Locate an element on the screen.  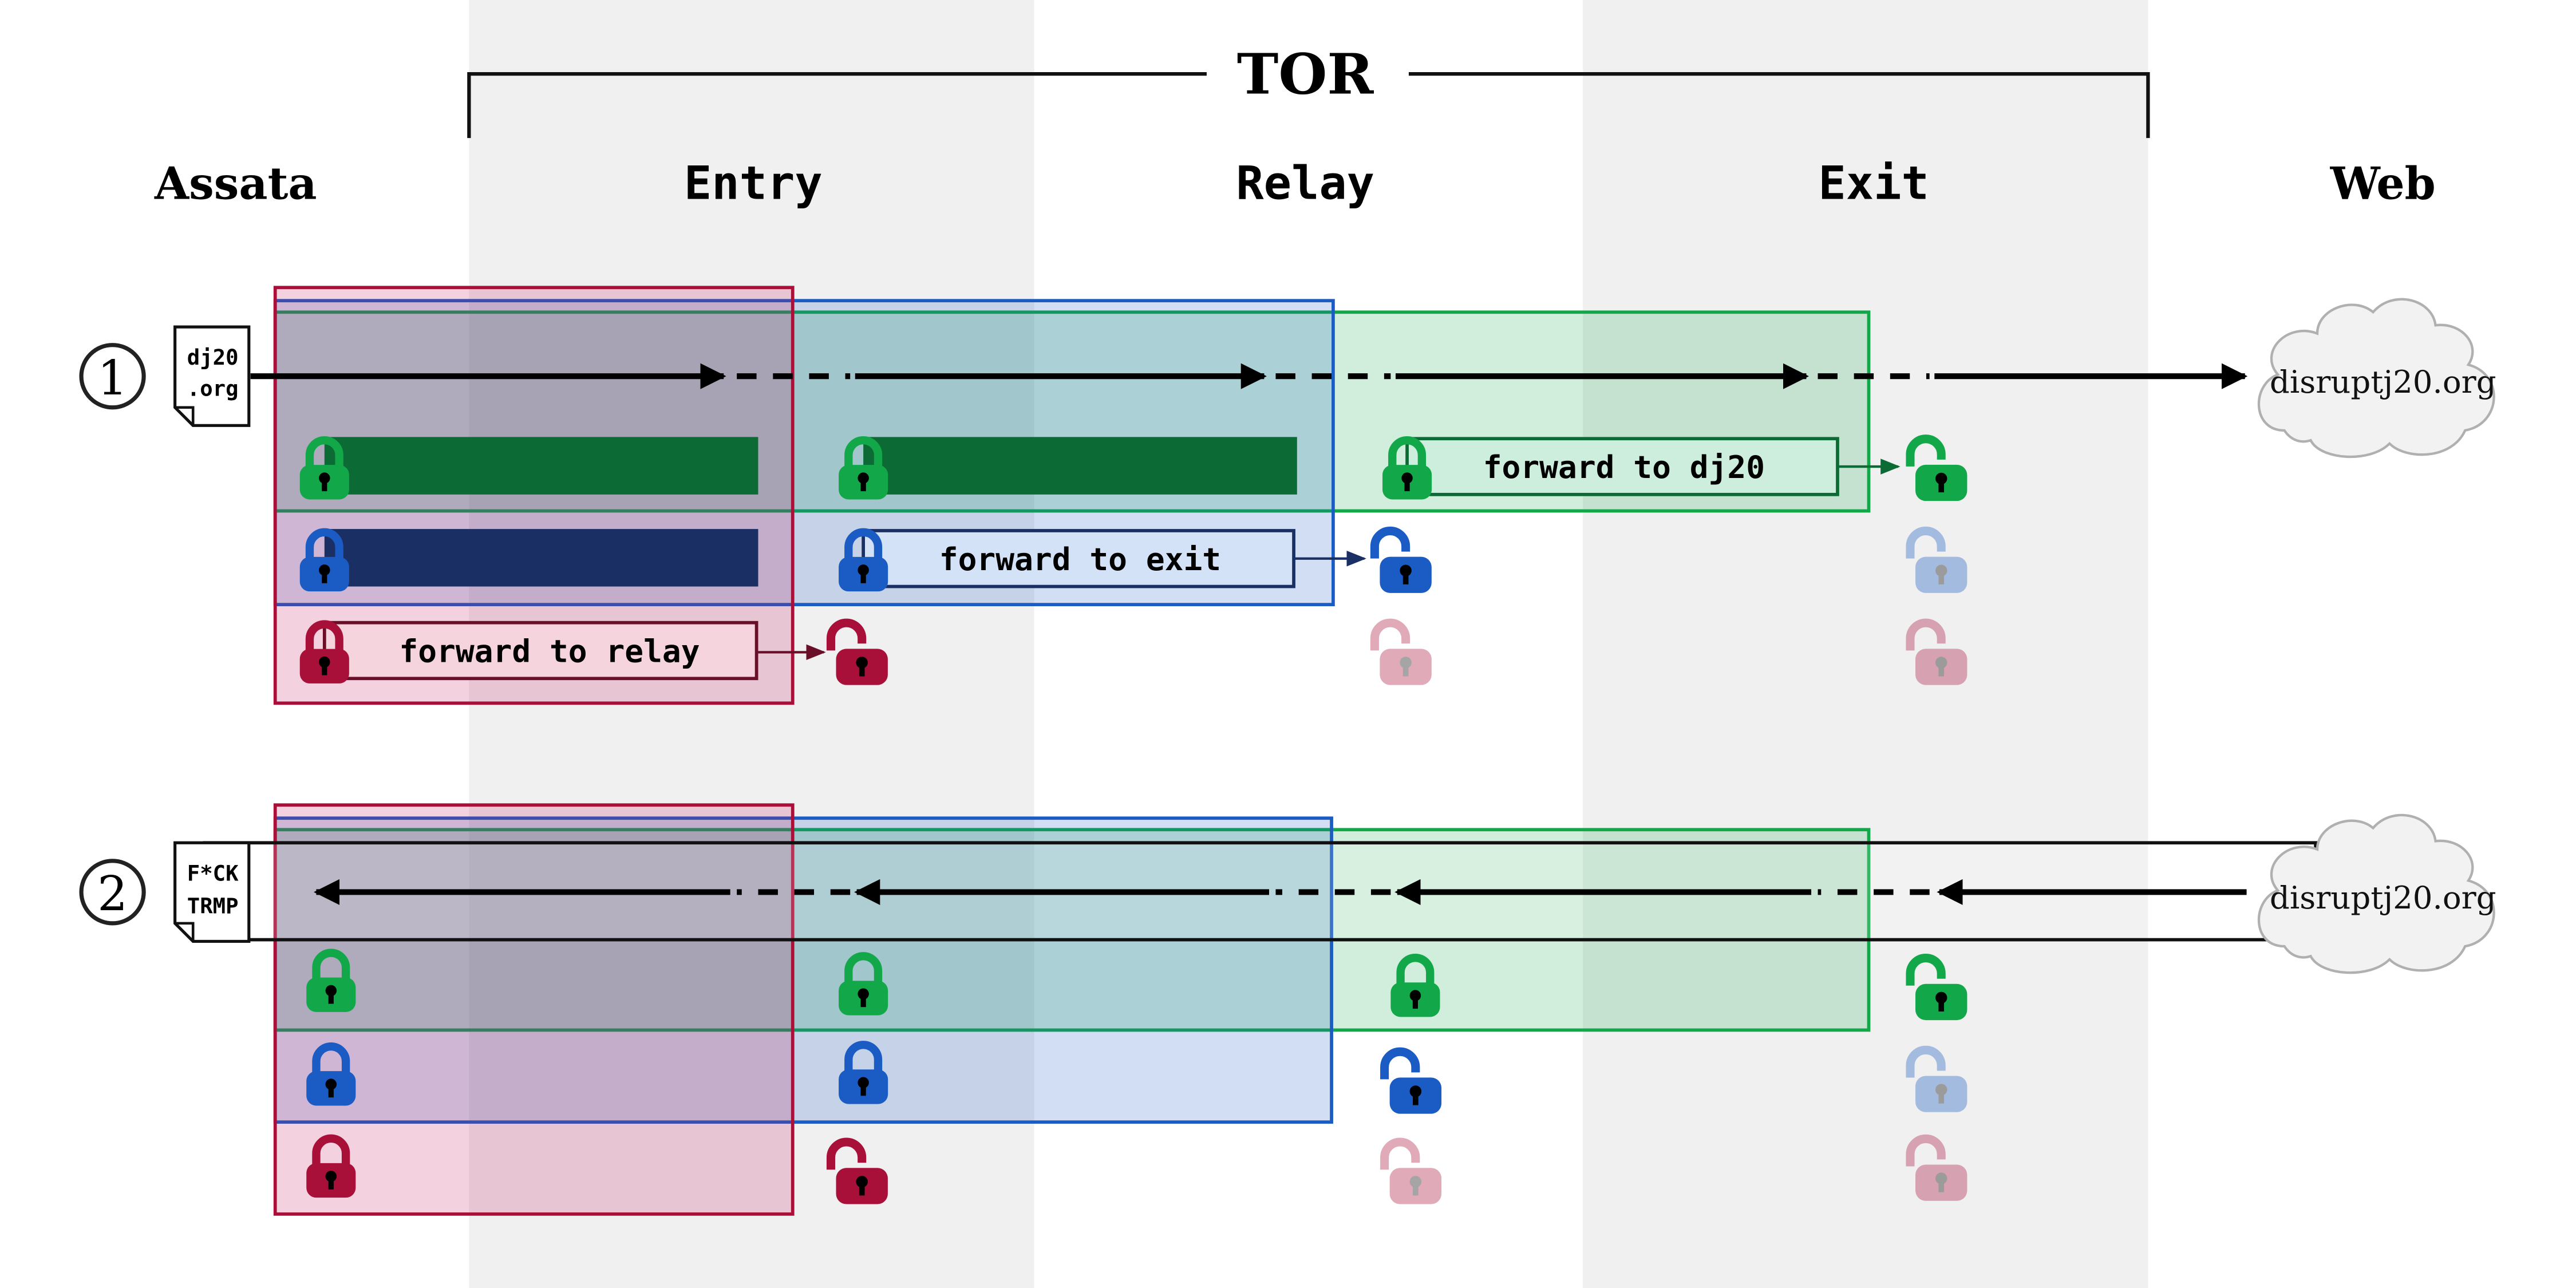
document-label-line2: .org is located at coordinates (213, 388).